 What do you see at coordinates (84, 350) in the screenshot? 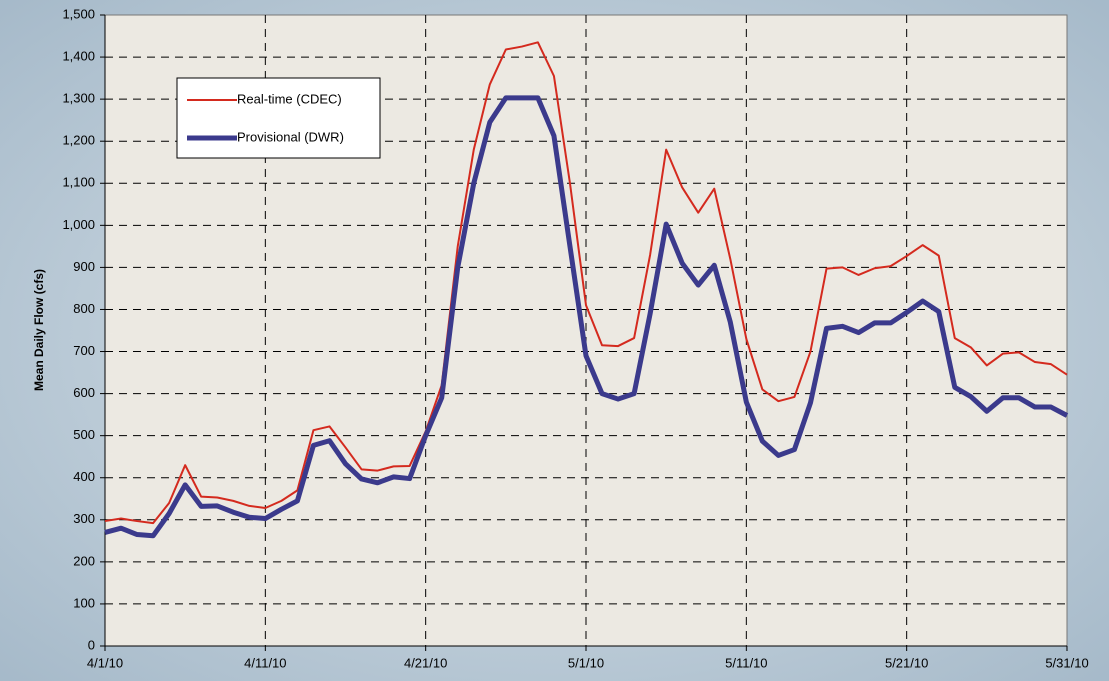
I see `y-tick-label: 700` at bounding box center [84, 350].